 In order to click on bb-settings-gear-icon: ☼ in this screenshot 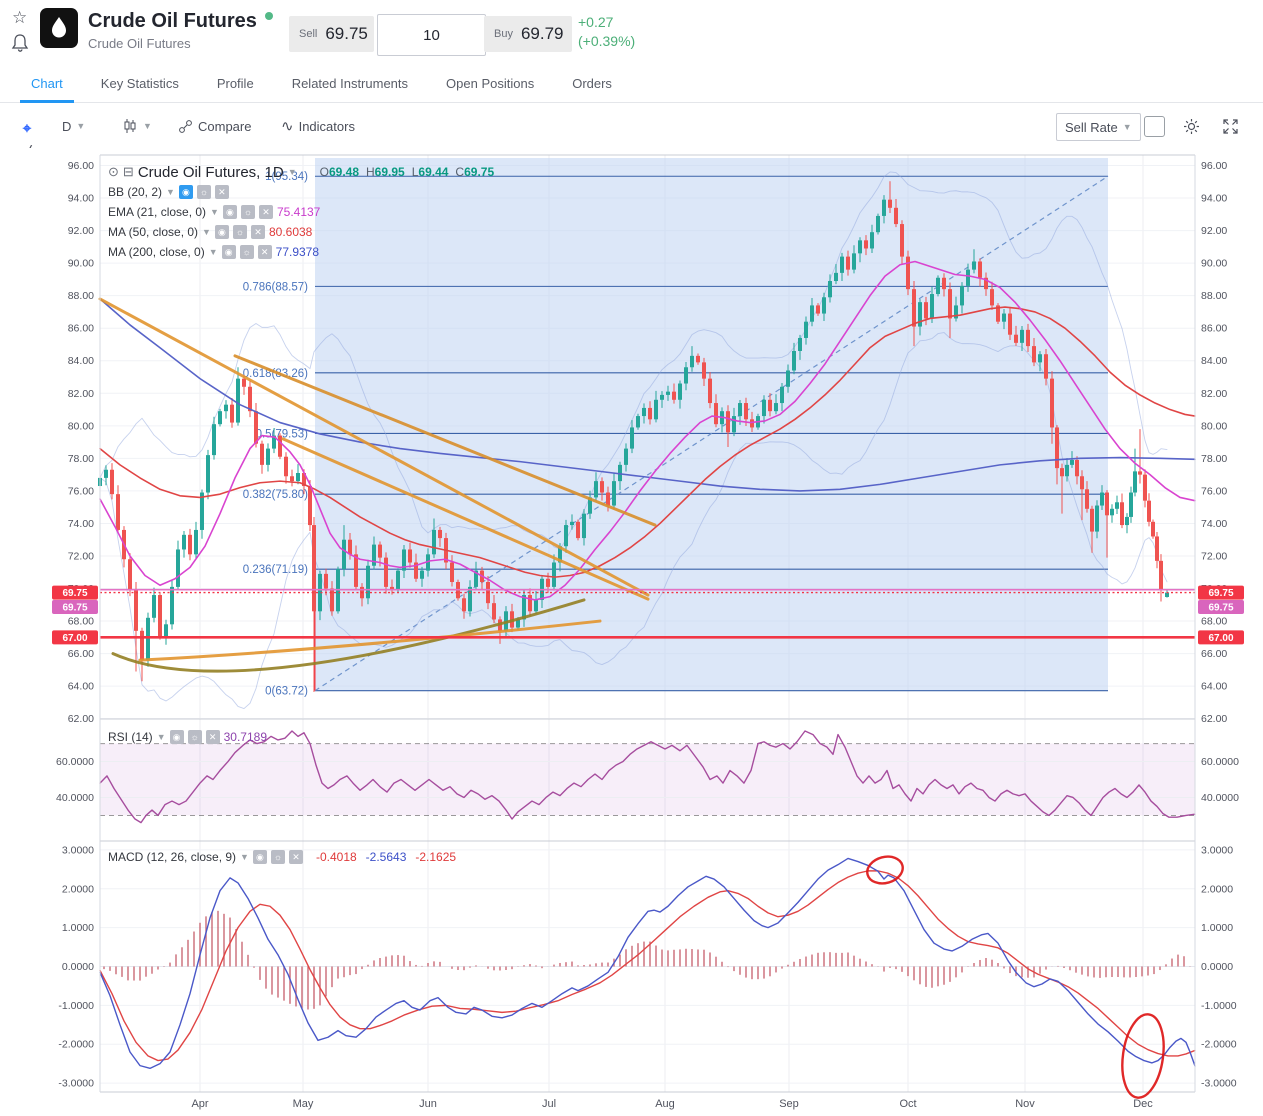, I will do `click(203, 192)`.